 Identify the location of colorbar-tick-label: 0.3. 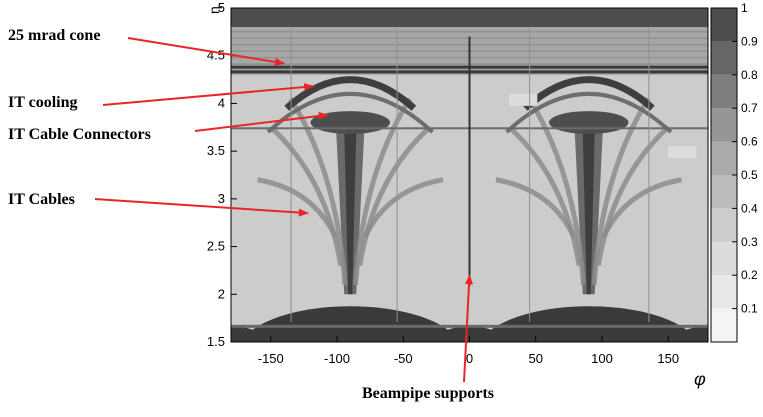
(749, 242).